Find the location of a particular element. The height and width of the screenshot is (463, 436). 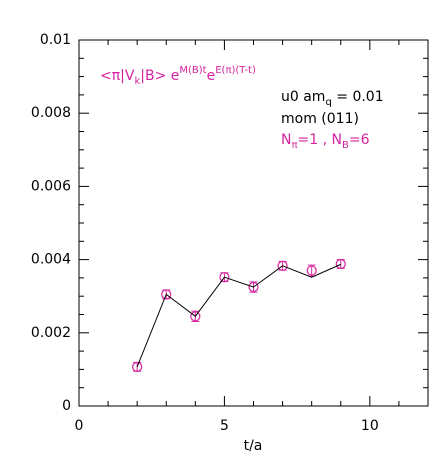

annotation-part: =6 is located at coordinates (359, 140).